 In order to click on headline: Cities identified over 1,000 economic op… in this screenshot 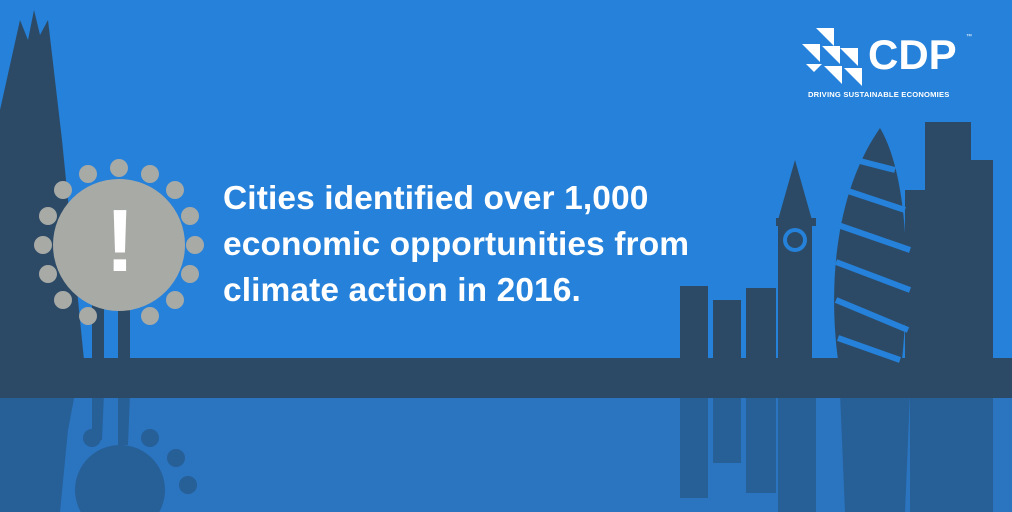, I will do `click(493, 245)`.